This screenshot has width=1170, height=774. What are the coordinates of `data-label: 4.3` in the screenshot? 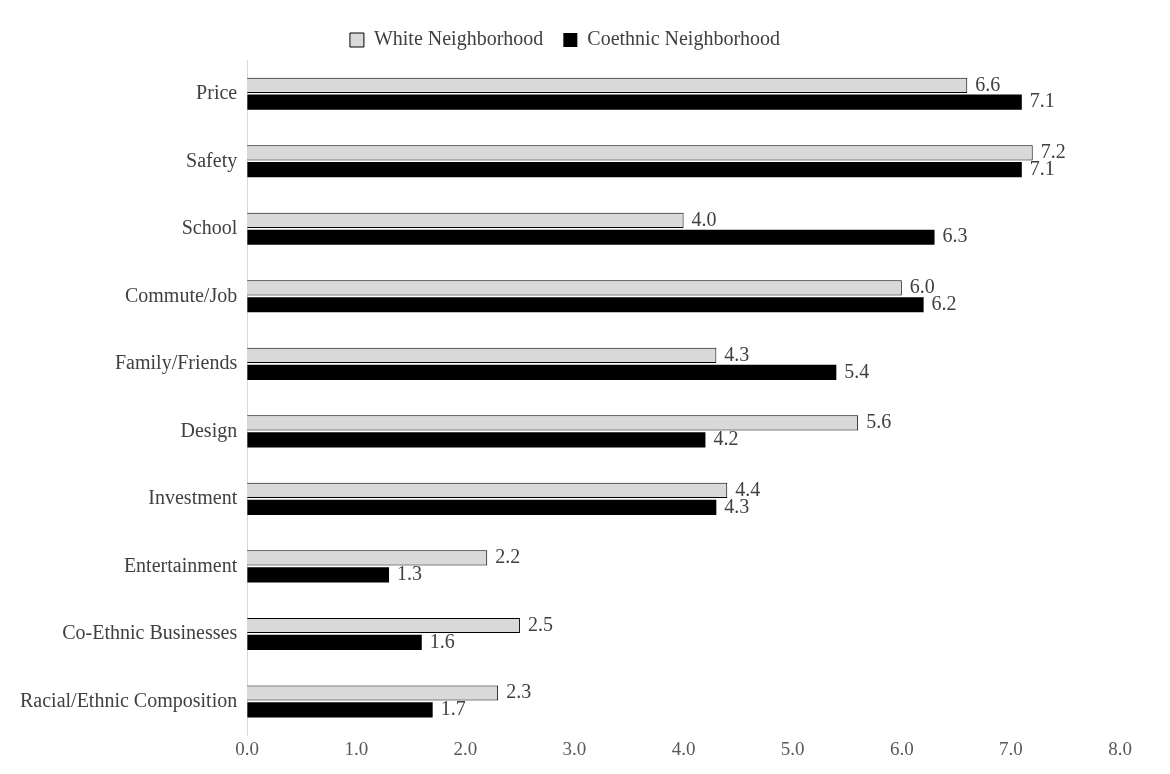 It's located at (737, 353).